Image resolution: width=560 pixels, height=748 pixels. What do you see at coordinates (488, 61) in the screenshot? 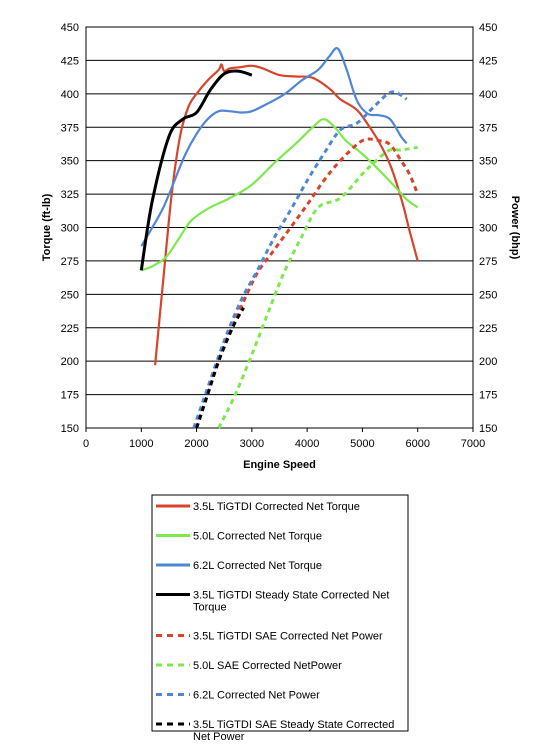
I see `y-right-tick-label: 425` at bounding box center [488, 61].